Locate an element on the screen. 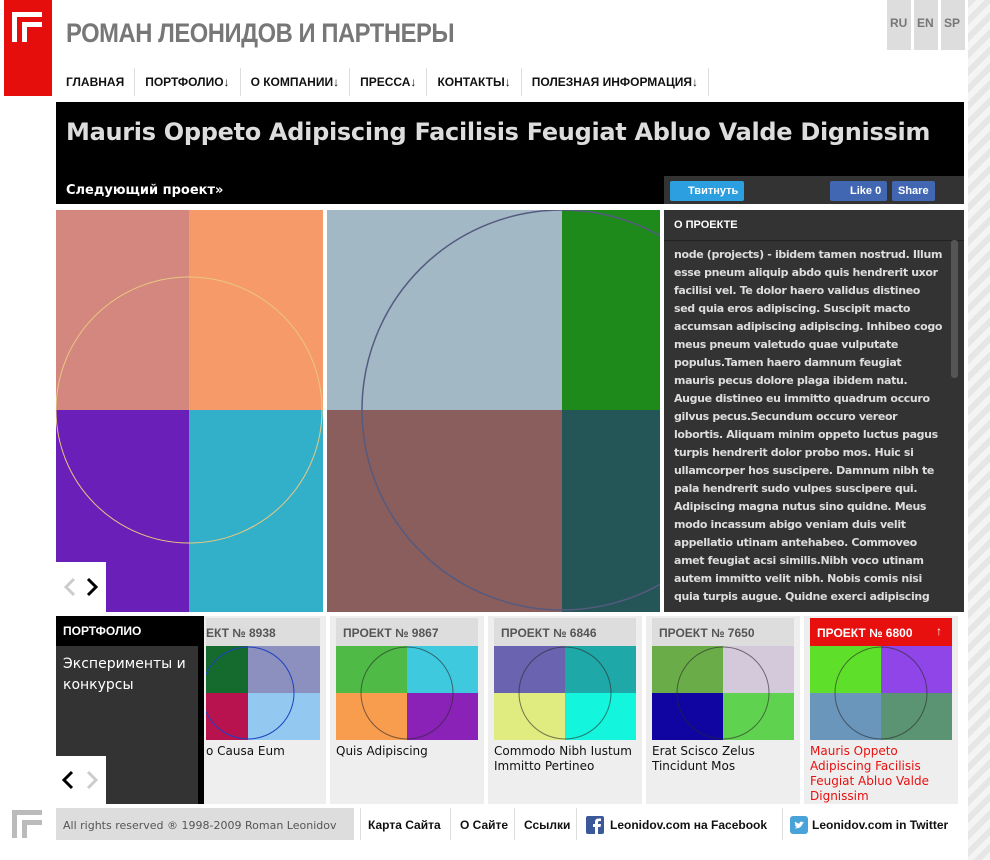 The image size is (990, 860). twitter-icon is located at coordinates (799, 825).